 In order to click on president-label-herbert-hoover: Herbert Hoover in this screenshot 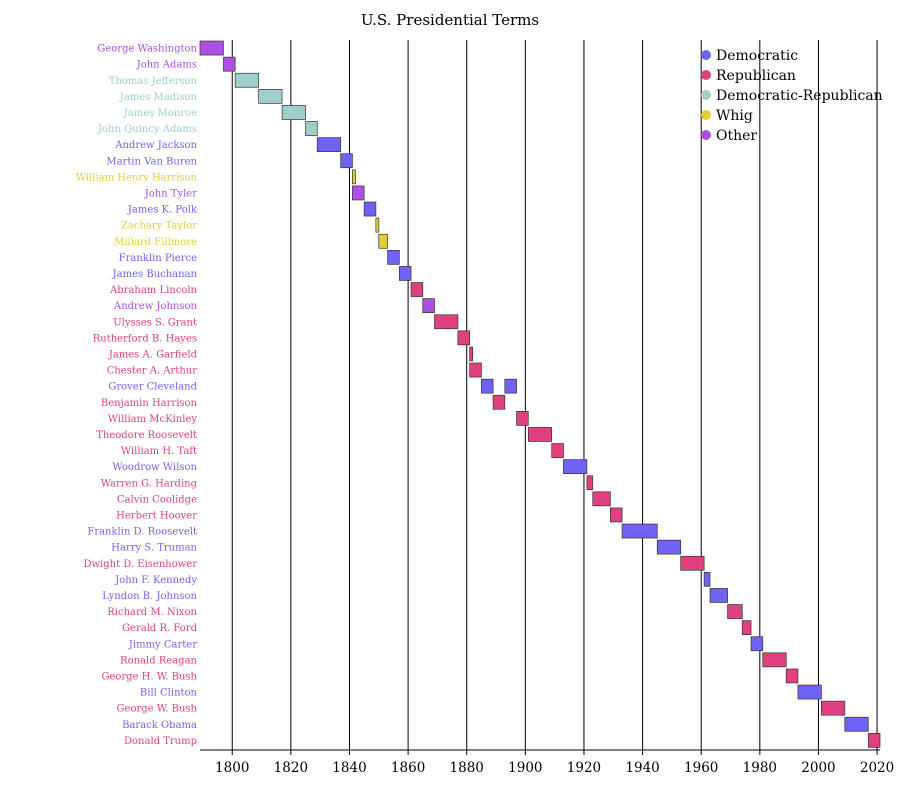, I will do `click(156, 515)`.